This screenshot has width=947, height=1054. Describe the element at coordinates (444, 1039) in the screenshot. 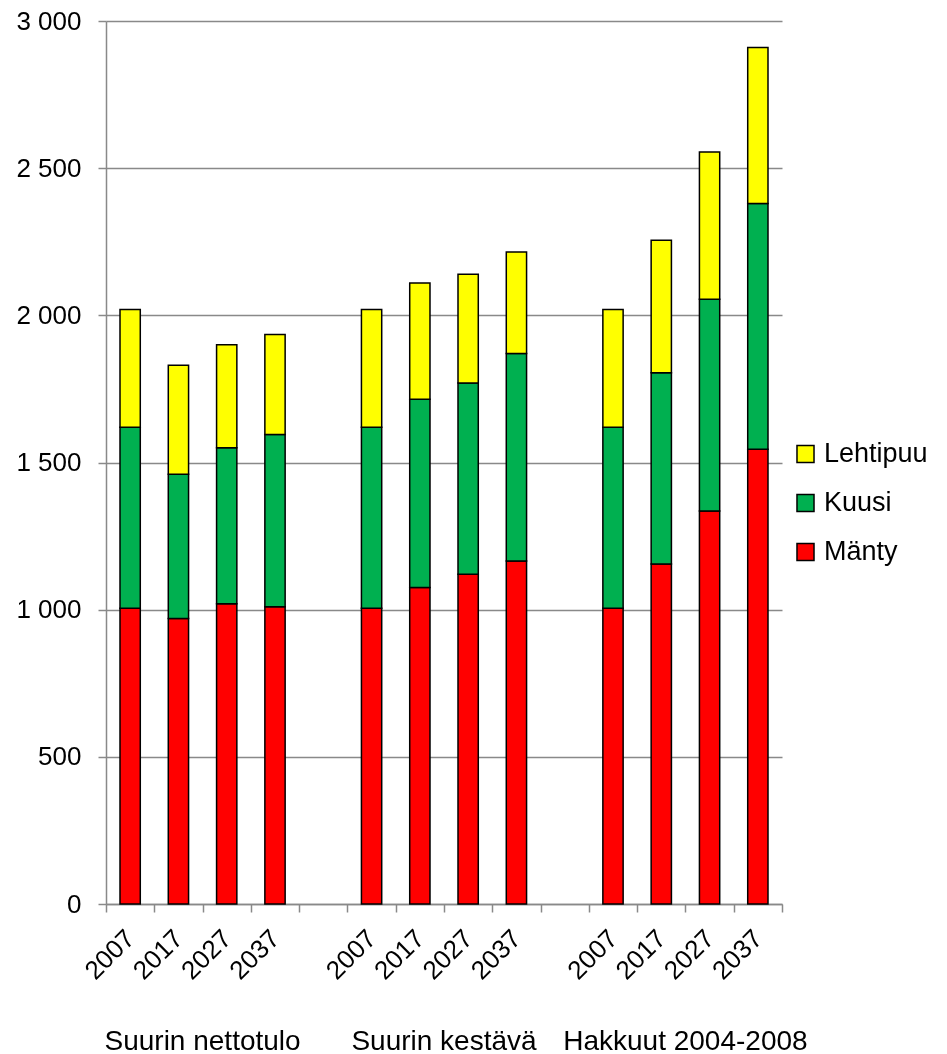

I see `text: Suurin kestävä` at that location.